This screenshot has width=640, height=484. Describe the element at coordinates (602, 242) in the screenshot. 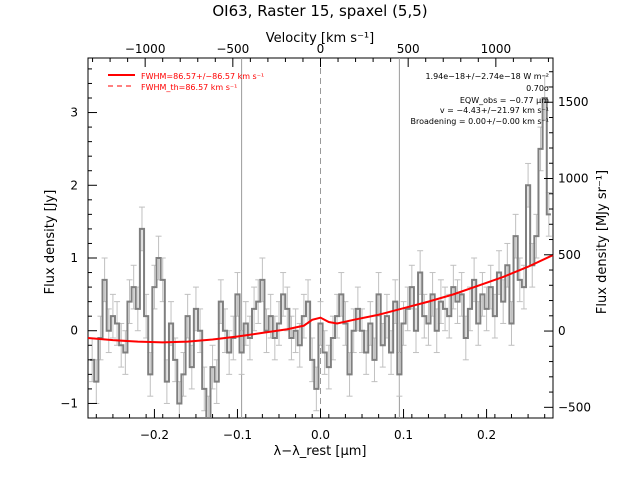

I see `y2-axis-label: Flux density [MJy sr⁻¹]` at that location.